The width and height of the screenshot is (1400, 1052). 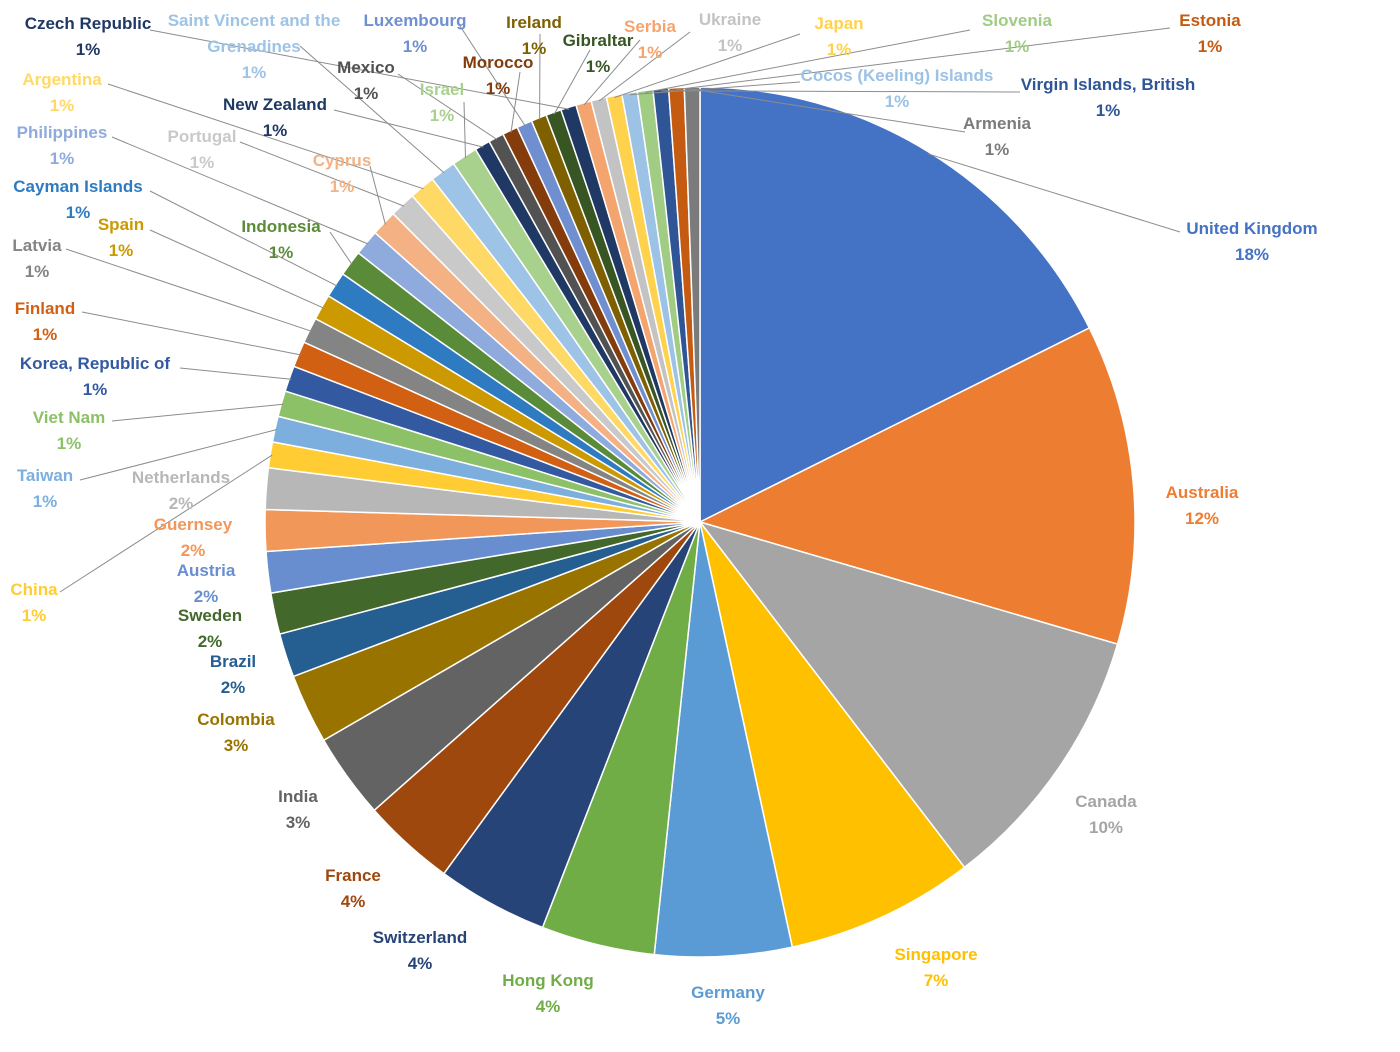 I want to click on leader-line-morocco, so click(x=515, y=102).